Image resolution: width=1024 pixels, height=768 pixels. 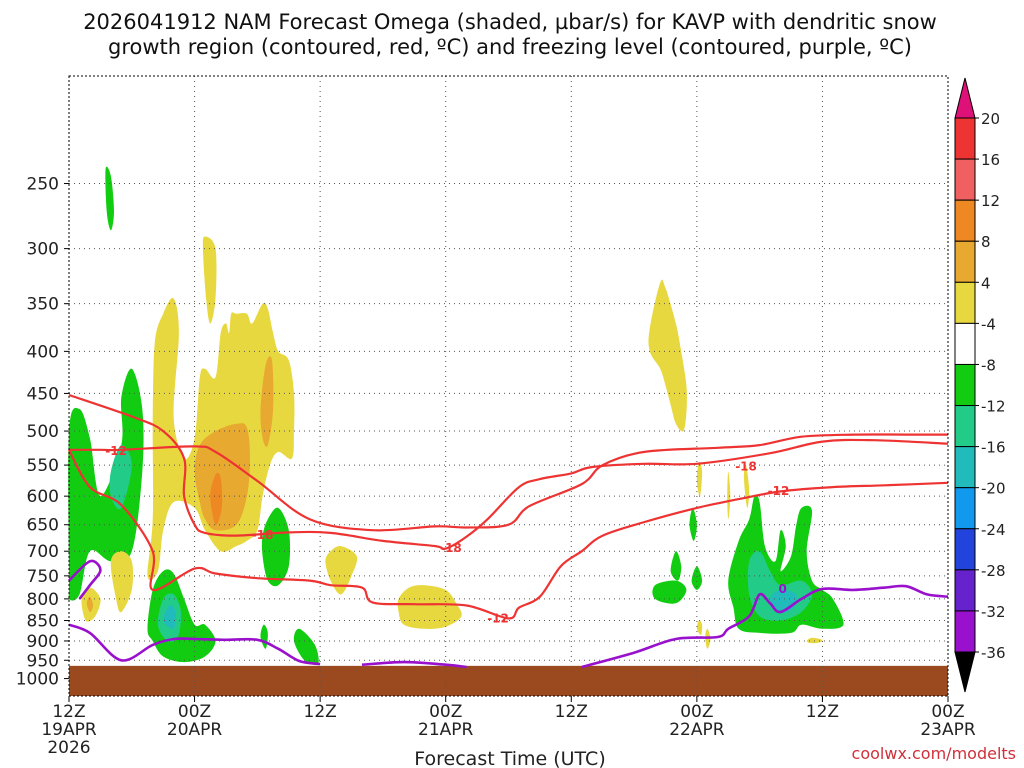 I want to click on x-axis-label: Forecast Time (UTC), so click(x=509, y=758).